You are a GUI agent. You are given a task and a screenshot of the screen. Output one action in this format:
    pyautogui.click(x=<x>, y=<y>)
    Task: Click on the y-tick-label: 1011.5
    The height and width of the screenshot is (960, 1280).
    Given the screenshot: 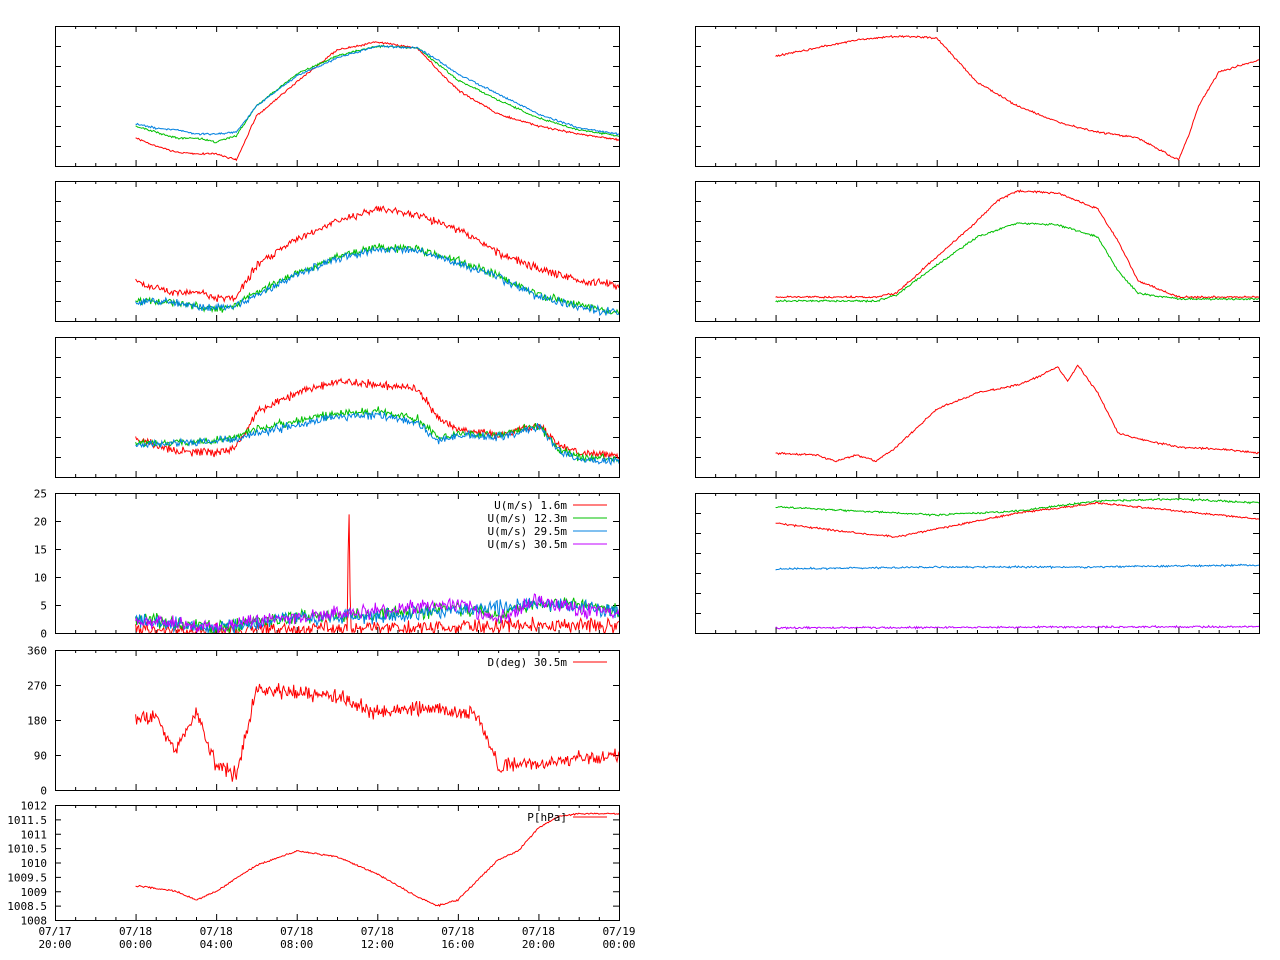 What is the action you would take?
    pyautogui.click(x=27, y=820)
    